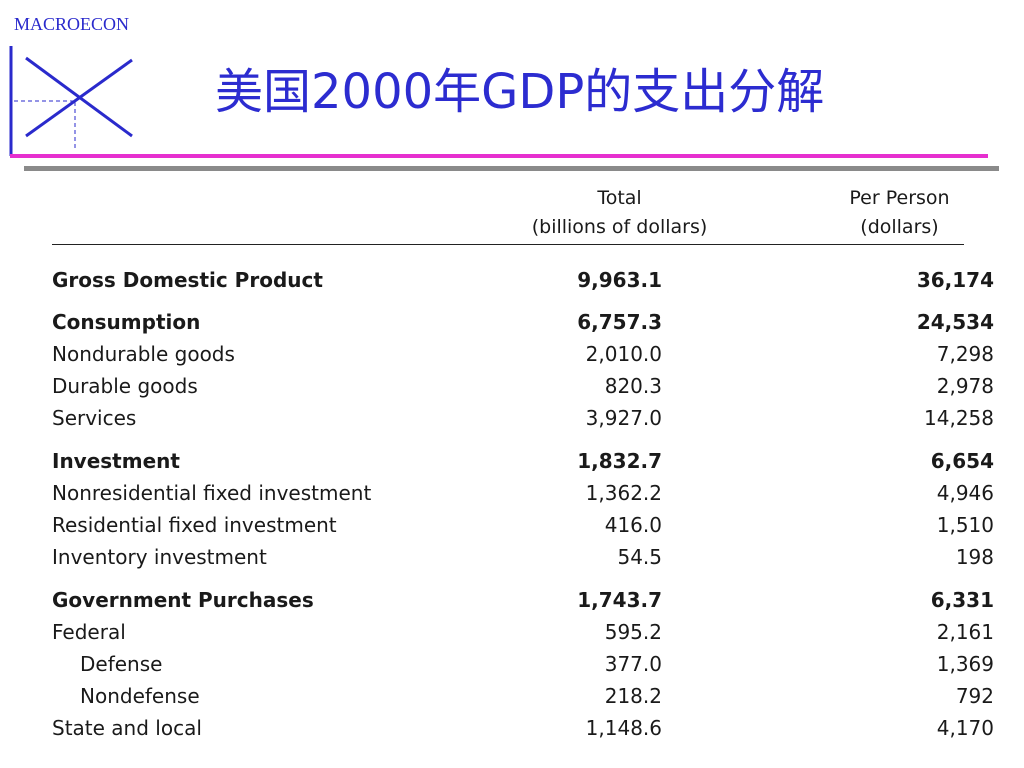 The image size is (1024, 768). I want to click on row-label: Defense, so click(121, 664).